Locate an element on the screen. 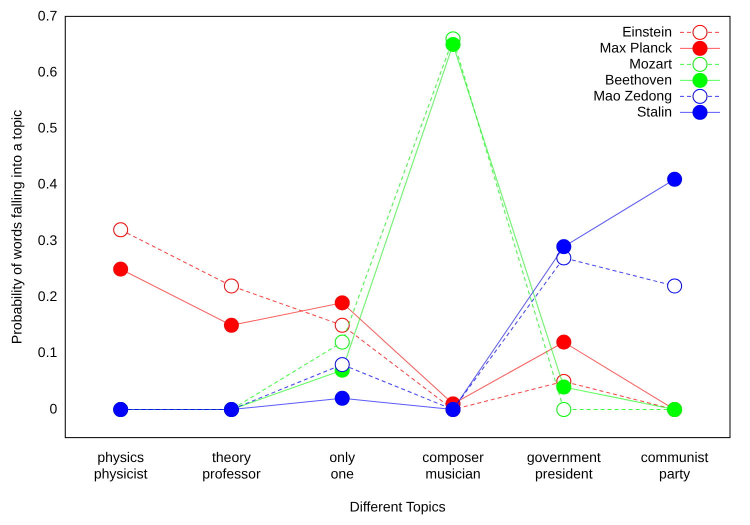 The height and width of the screenshot is (525, 750). legend-label: Mozart is located at coordinates (650, 63).